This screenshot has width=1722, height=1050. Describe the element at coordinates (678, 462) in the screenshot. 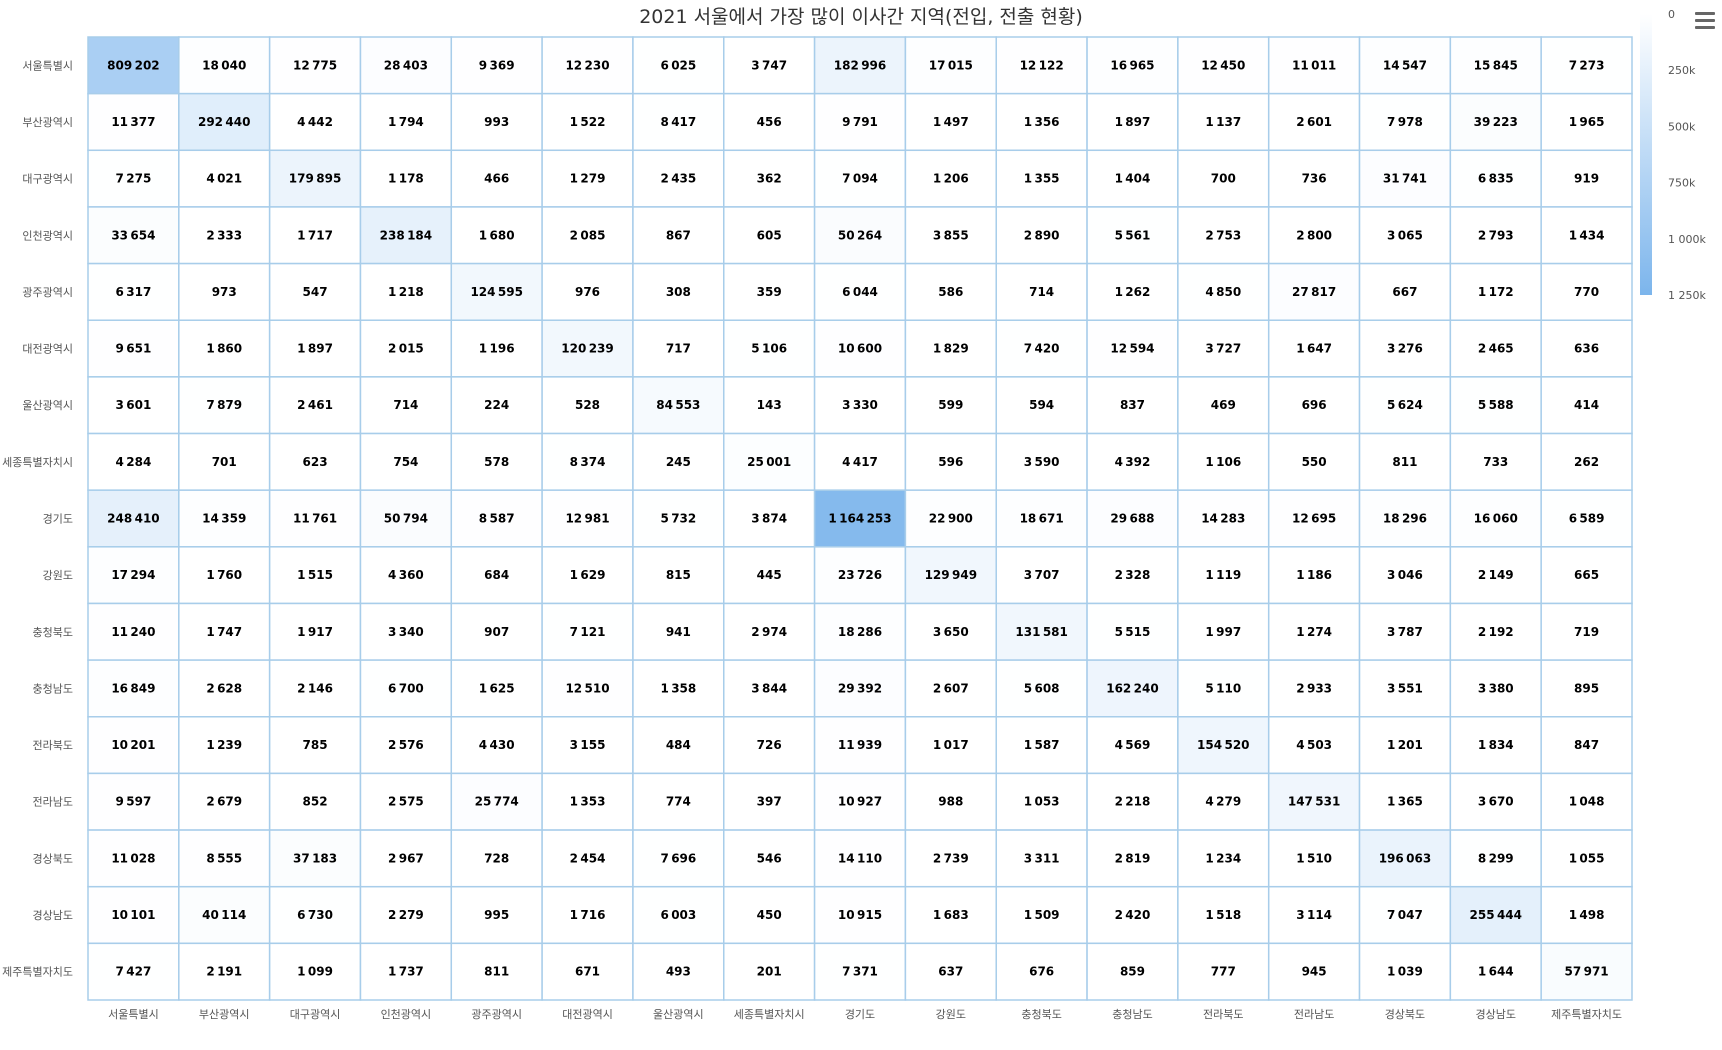

I see `cell-data-label: 245` at that location.